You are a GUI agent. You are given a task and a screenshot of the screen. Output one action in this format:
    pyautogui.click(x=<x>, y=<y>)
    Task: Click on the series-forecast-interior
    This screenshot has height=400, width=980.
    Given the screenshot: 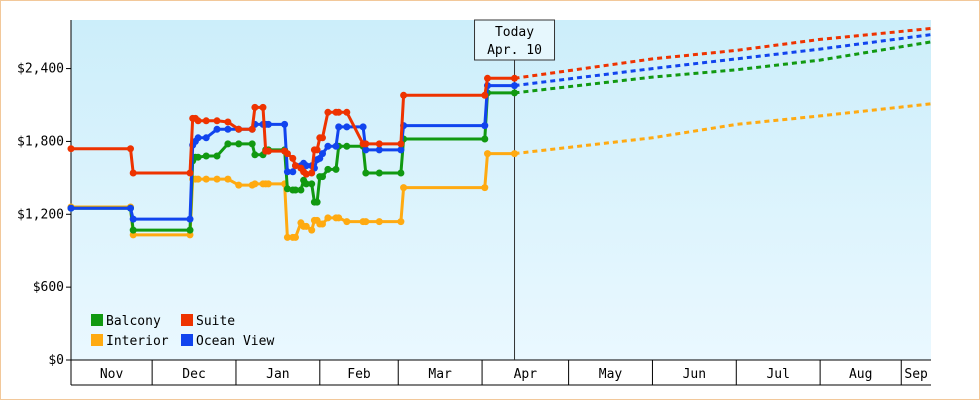 What is the action you would take?
    pyautogui.click(x=723, y=129)
    